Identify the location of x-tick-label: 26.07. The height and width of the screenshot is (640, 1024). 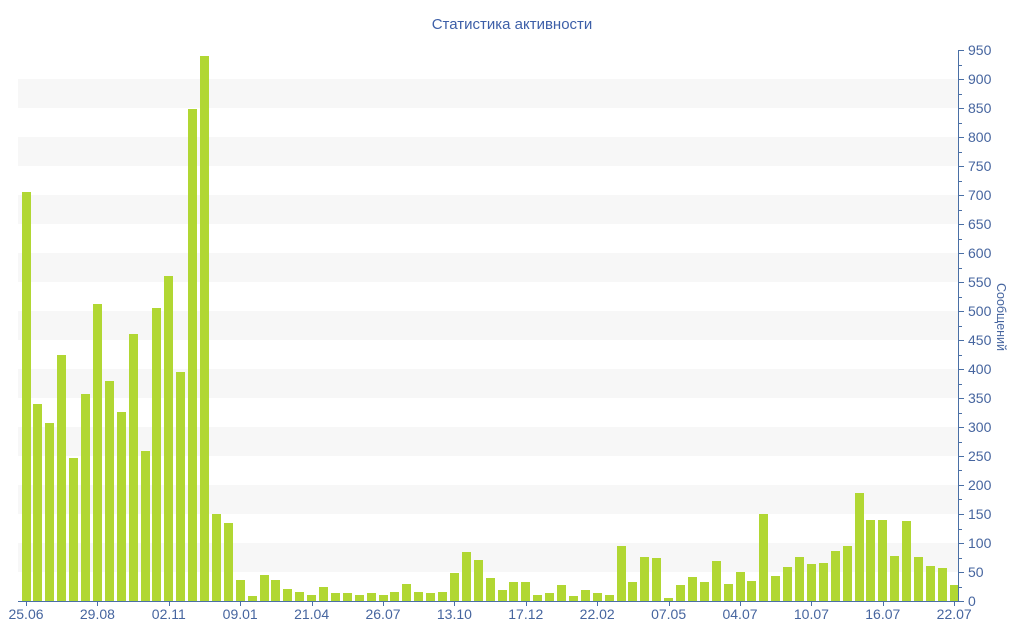
(383, 614).